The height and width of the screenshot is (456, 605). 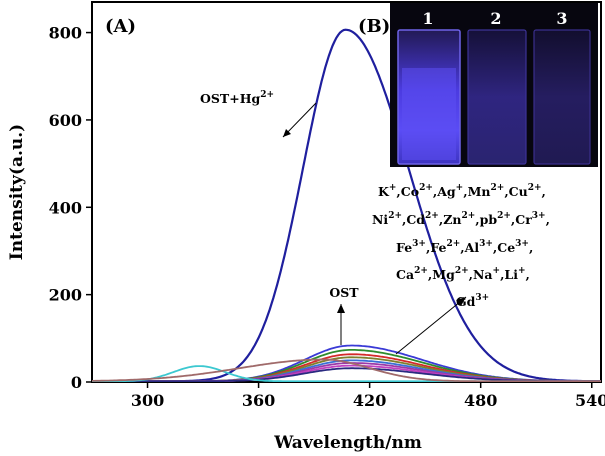 What do you see at coordinates (374, 26) in the screenshot?
I see `panel-label-b: (B)` at bounding box center [374, 26].